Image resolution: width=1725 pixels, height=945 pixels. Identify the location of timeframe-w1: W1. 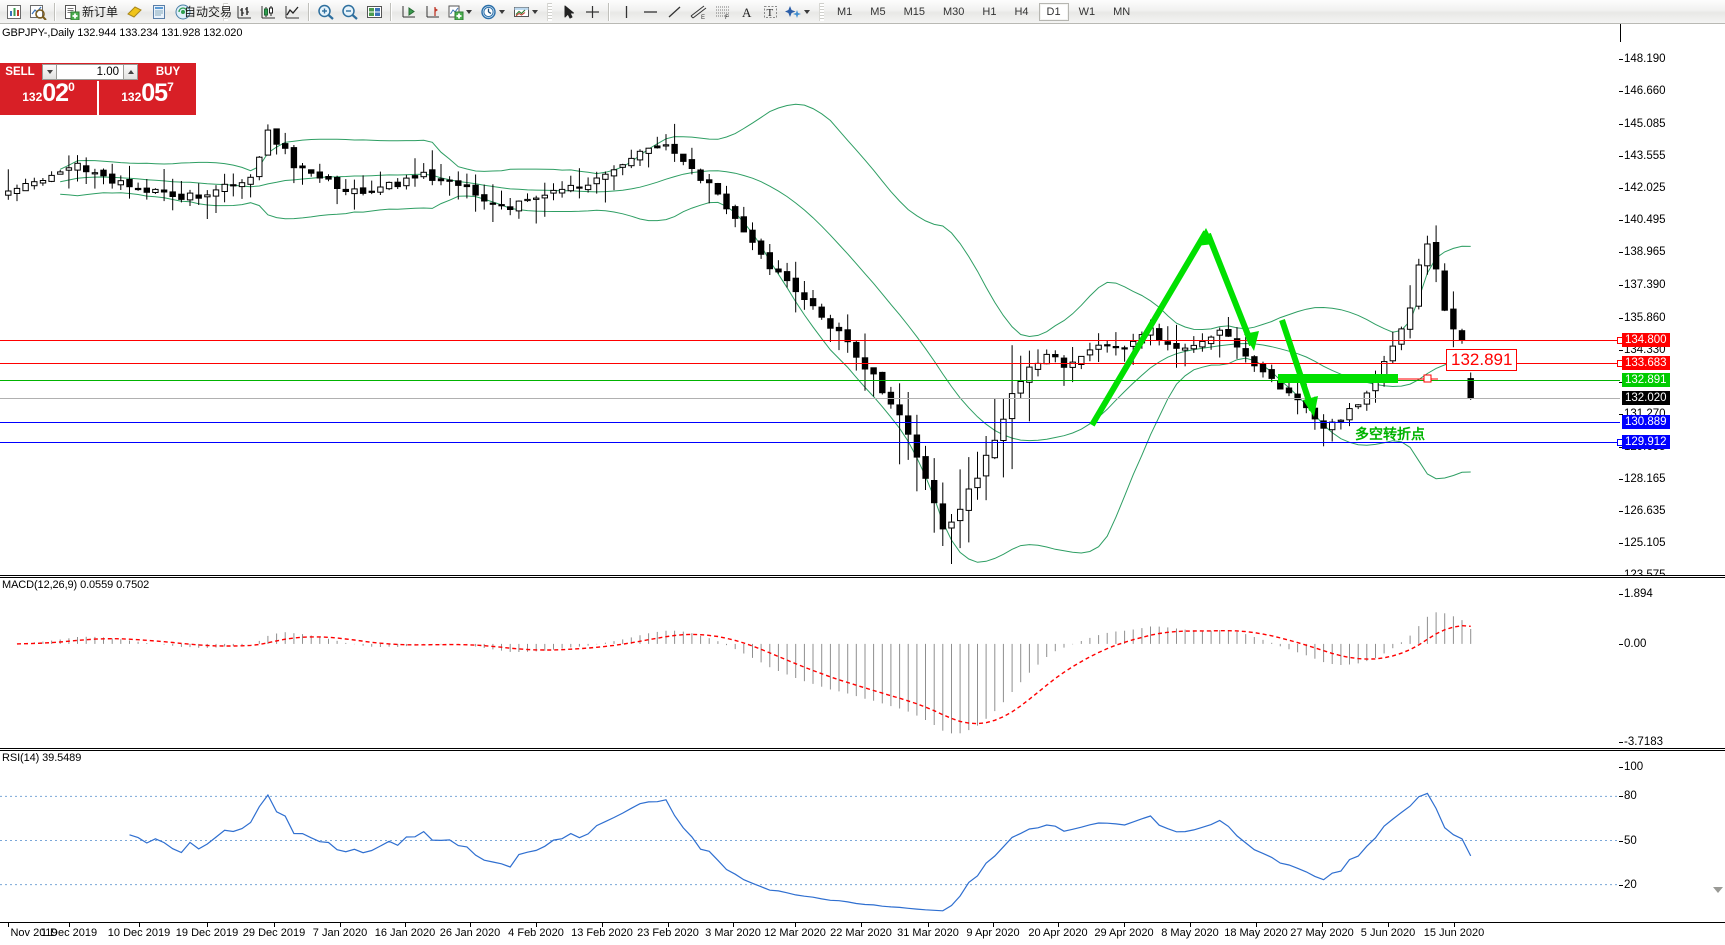
(1087, 11).